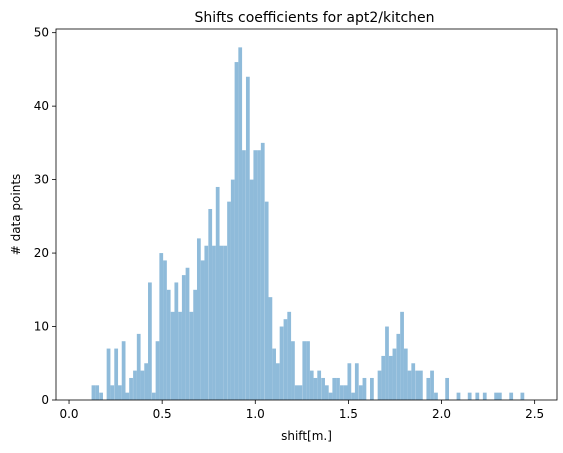 This screenshot has height=453, width=563. Describe the element at coordinates (16, 215) in the screenshot. I see `y-axis-label: # data points` at that location.